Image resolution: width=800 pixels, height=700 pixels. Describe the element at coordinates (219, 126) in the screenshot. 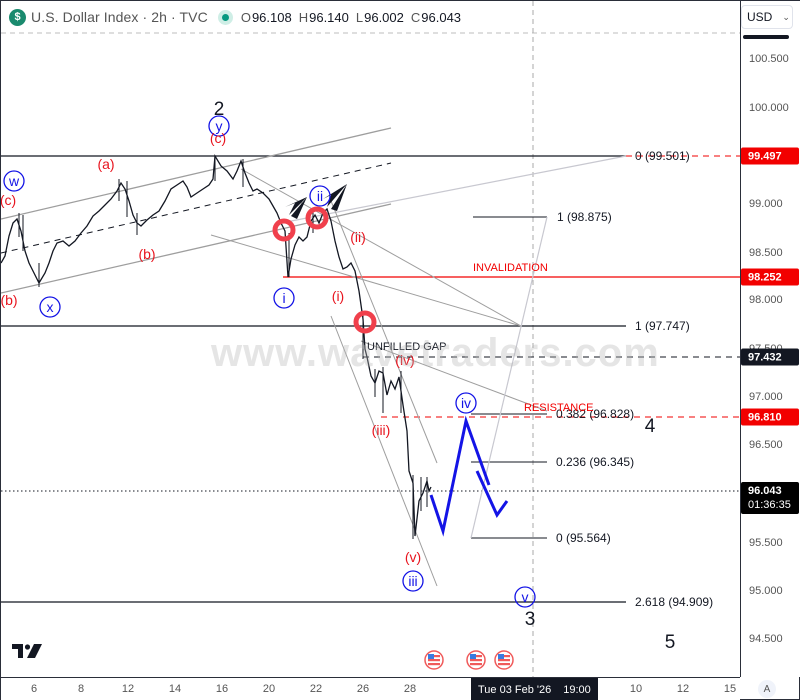

I see `wave-y-label: y` at that location.